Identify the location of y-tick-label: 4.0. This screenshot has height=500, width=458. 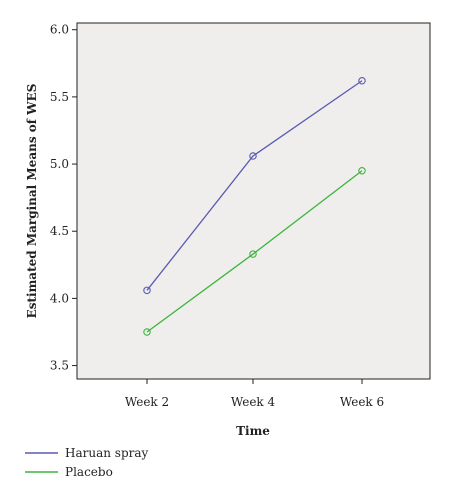
(59, 298).